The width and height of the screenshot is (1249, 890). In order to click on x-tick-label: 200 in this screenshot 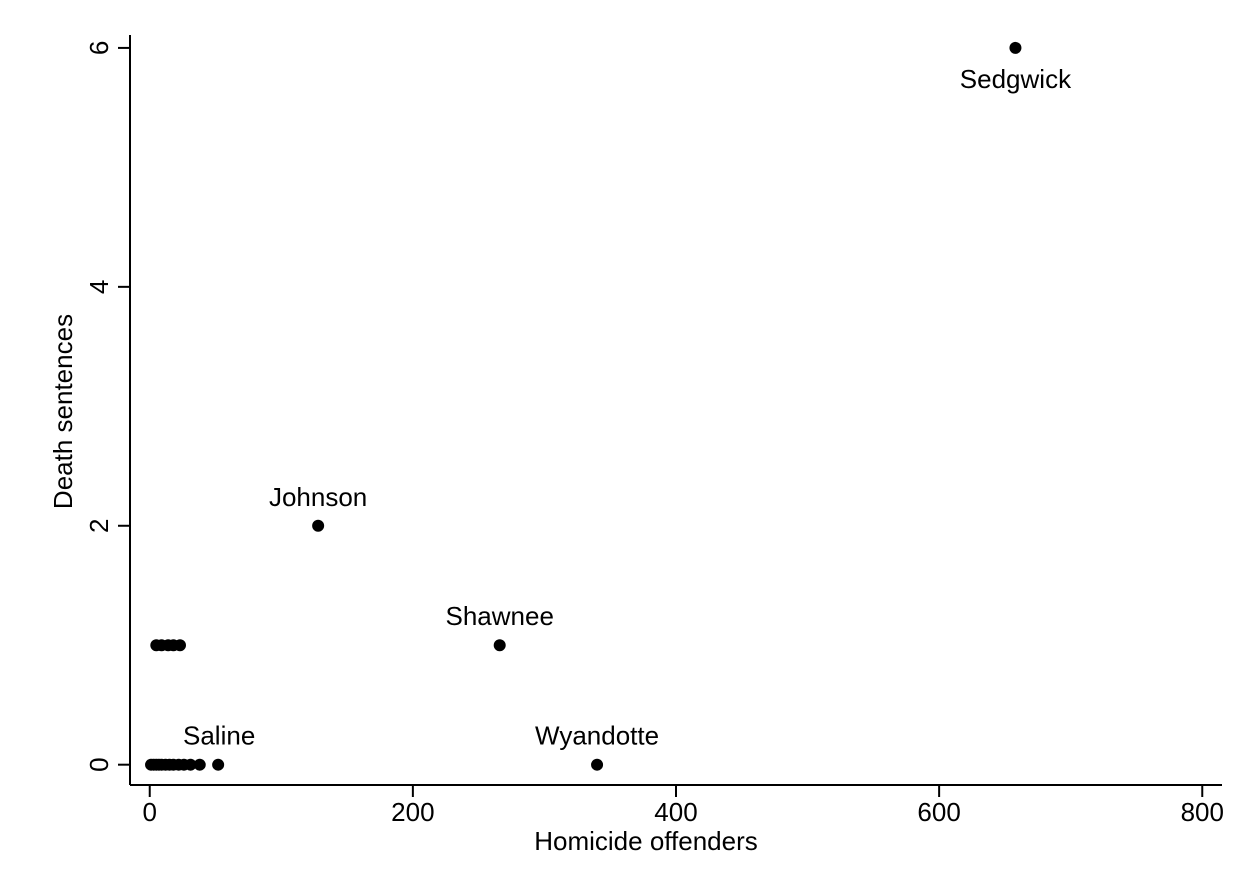, I will do `click(412, 812)`.